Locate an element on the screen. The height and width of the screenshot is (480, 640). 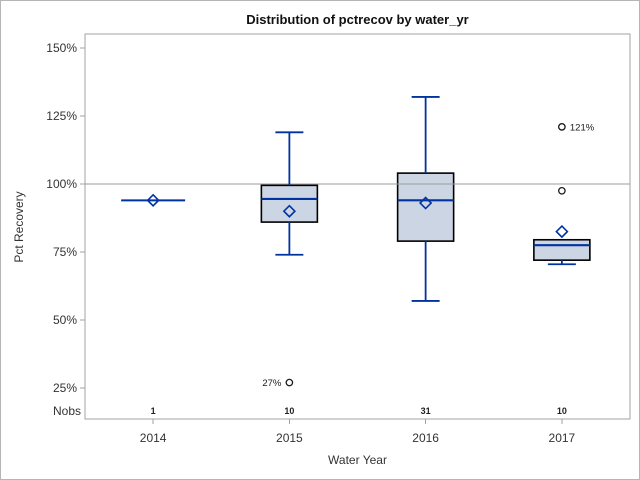
x-tick-label: 2017 is located at coordinates (562, 438).